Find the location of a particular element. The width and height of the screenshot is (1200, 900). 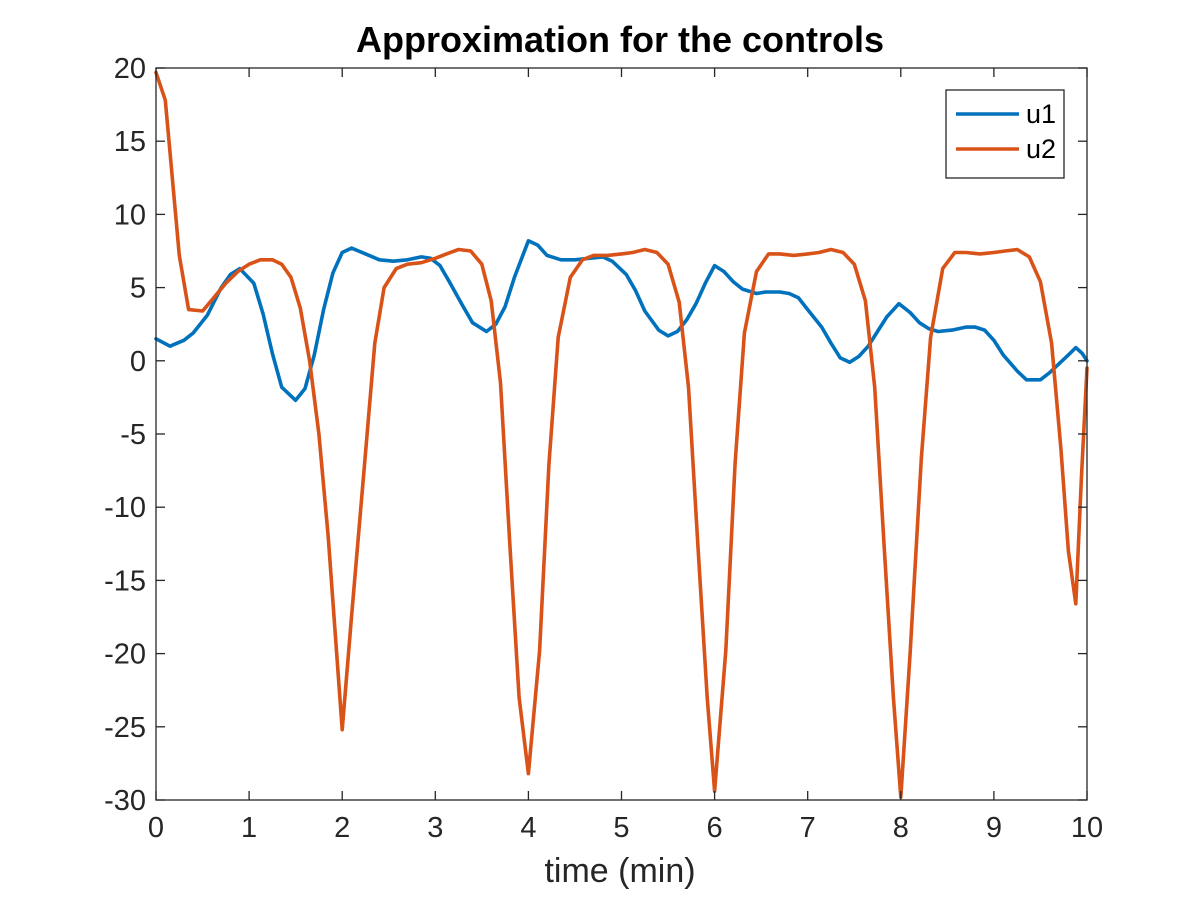

legend-label-u1: u1 is located at coordinates (1041, 114).